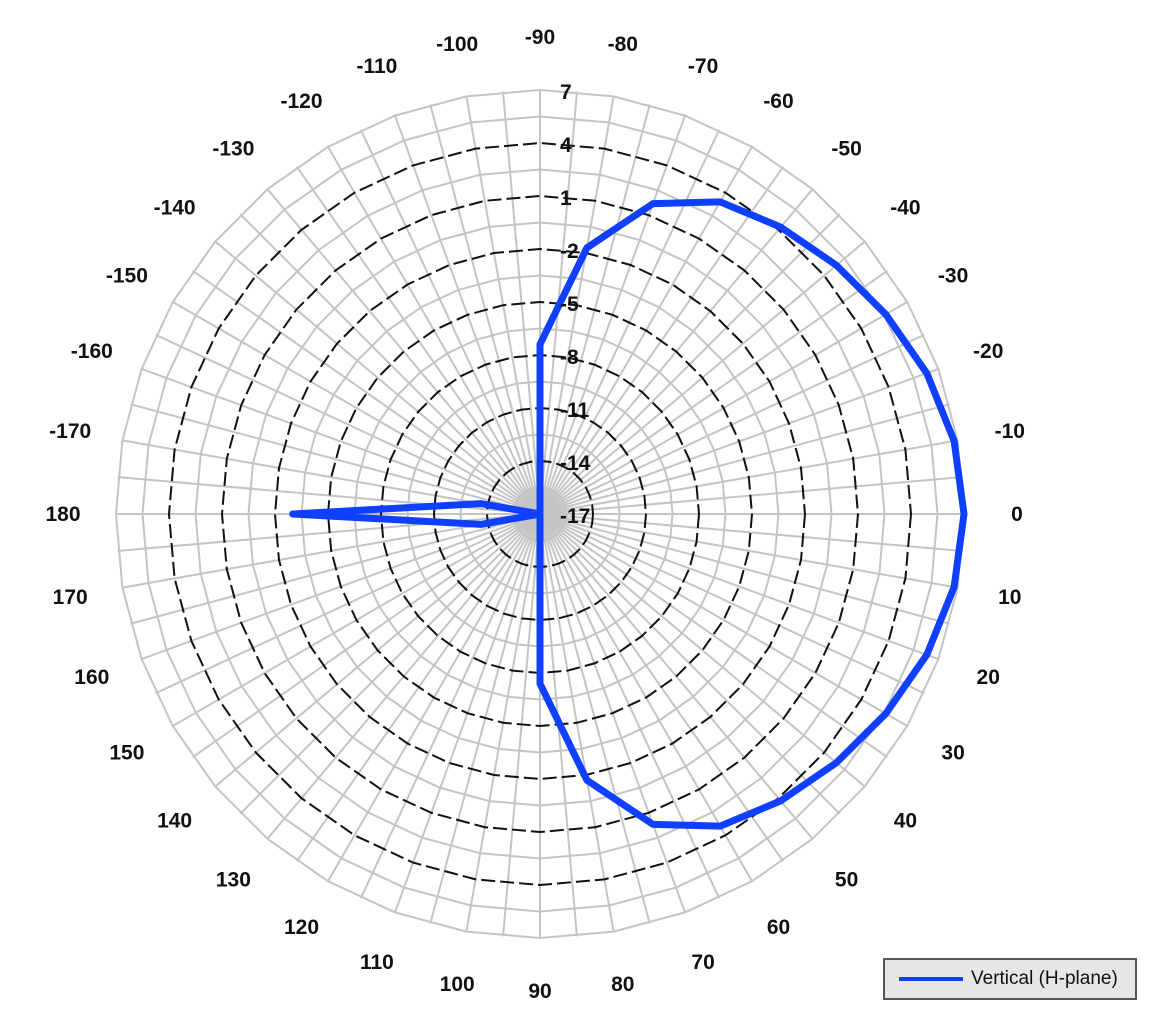 This screenshot has height=1023, width=1149. What do you see at coordinates (931, 979) in the screenshot?
I see `legend-swatch` at bounding box center [931, 979].